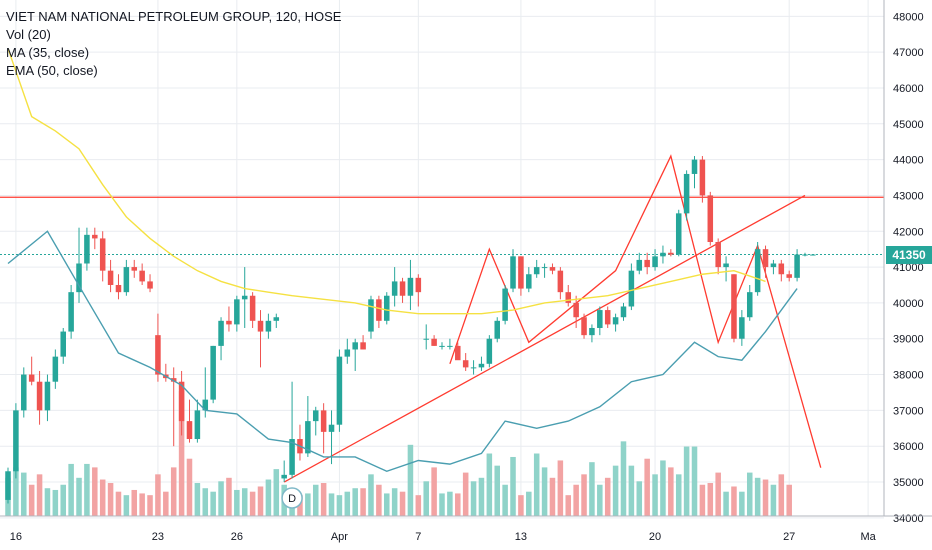 The height and width of the screenshot is (550, 932). Describe the element at coordinates (339, 537) in the screenshot. I see `x-tick-label: Apr` at that location.